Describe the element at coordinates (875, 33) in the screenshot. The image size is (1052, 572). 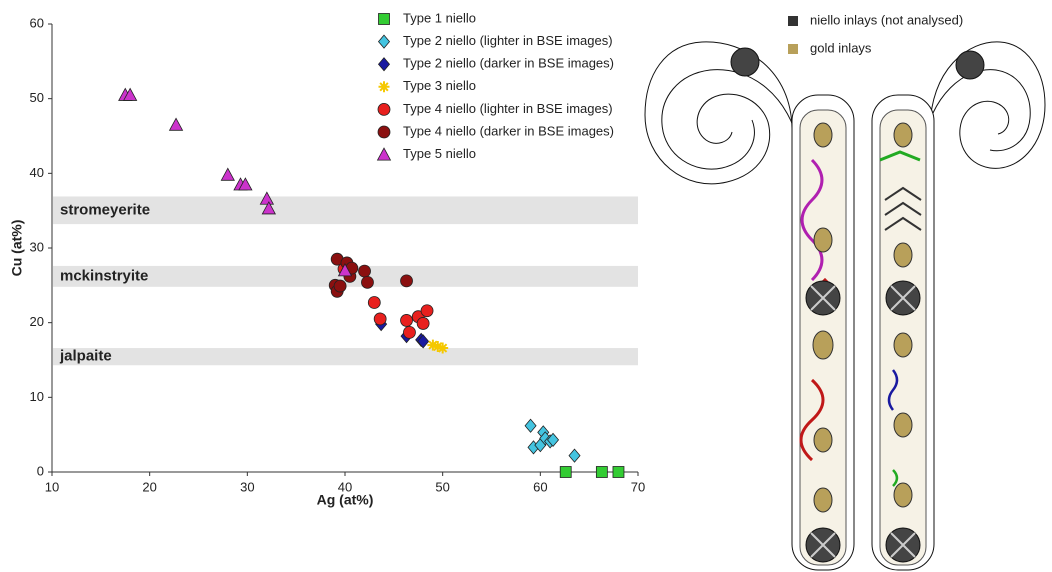
I see `figure-legend: niello inlays (not analysed) gold inlays` at that location.